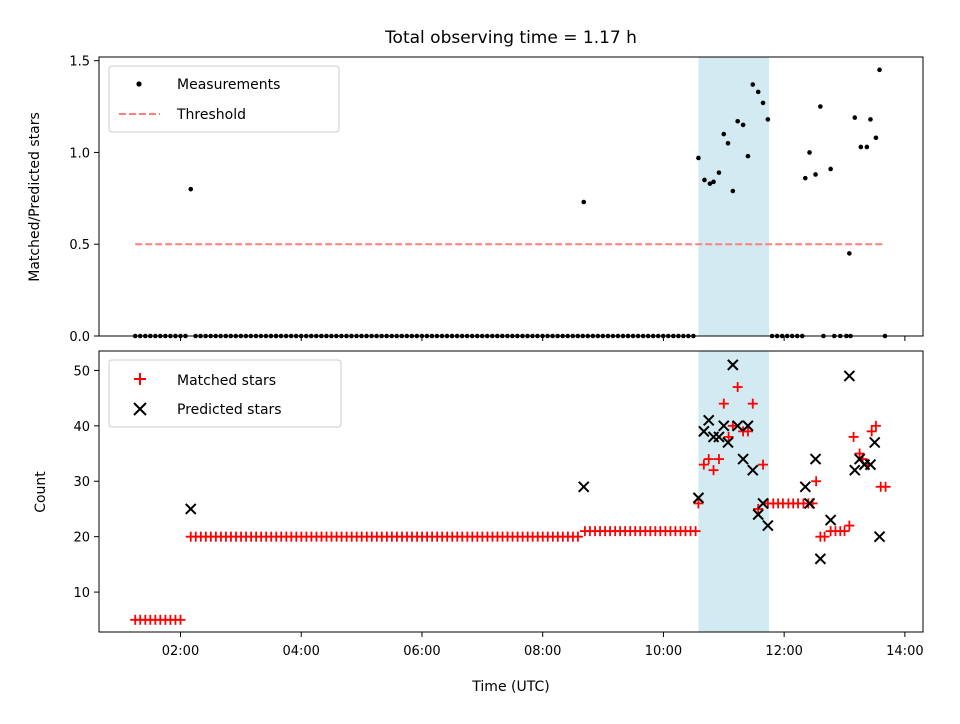 The width and height of the screenshot is (960, 724). I want to click on y-tick-label: 0.0, so click(79, 337).